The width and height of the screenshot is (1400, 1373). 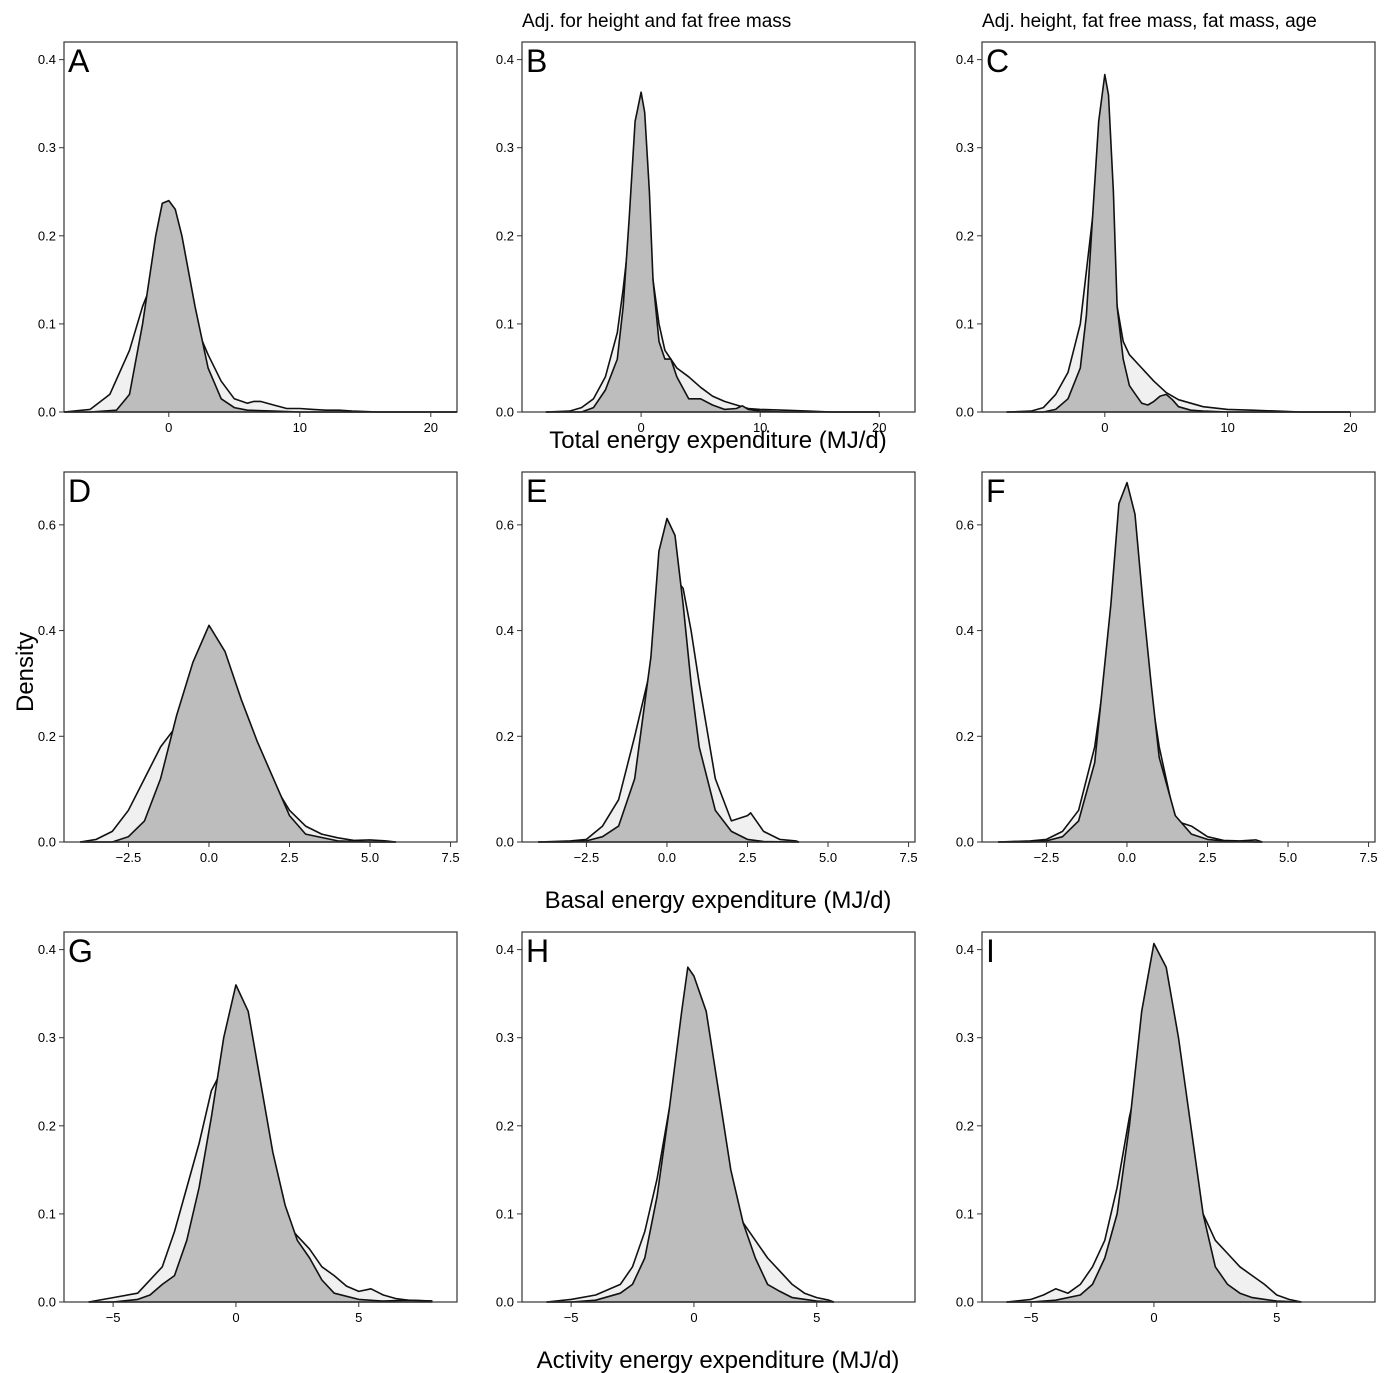 I want to click on panel-letter: B, so click(x=536, y=61).